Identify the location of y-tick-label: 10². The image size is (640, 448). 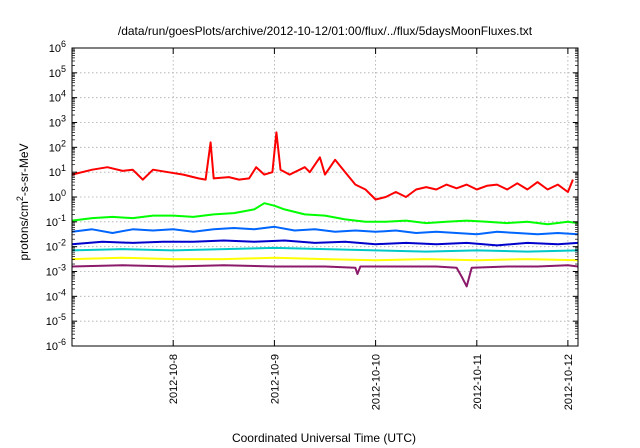
(57, 146).